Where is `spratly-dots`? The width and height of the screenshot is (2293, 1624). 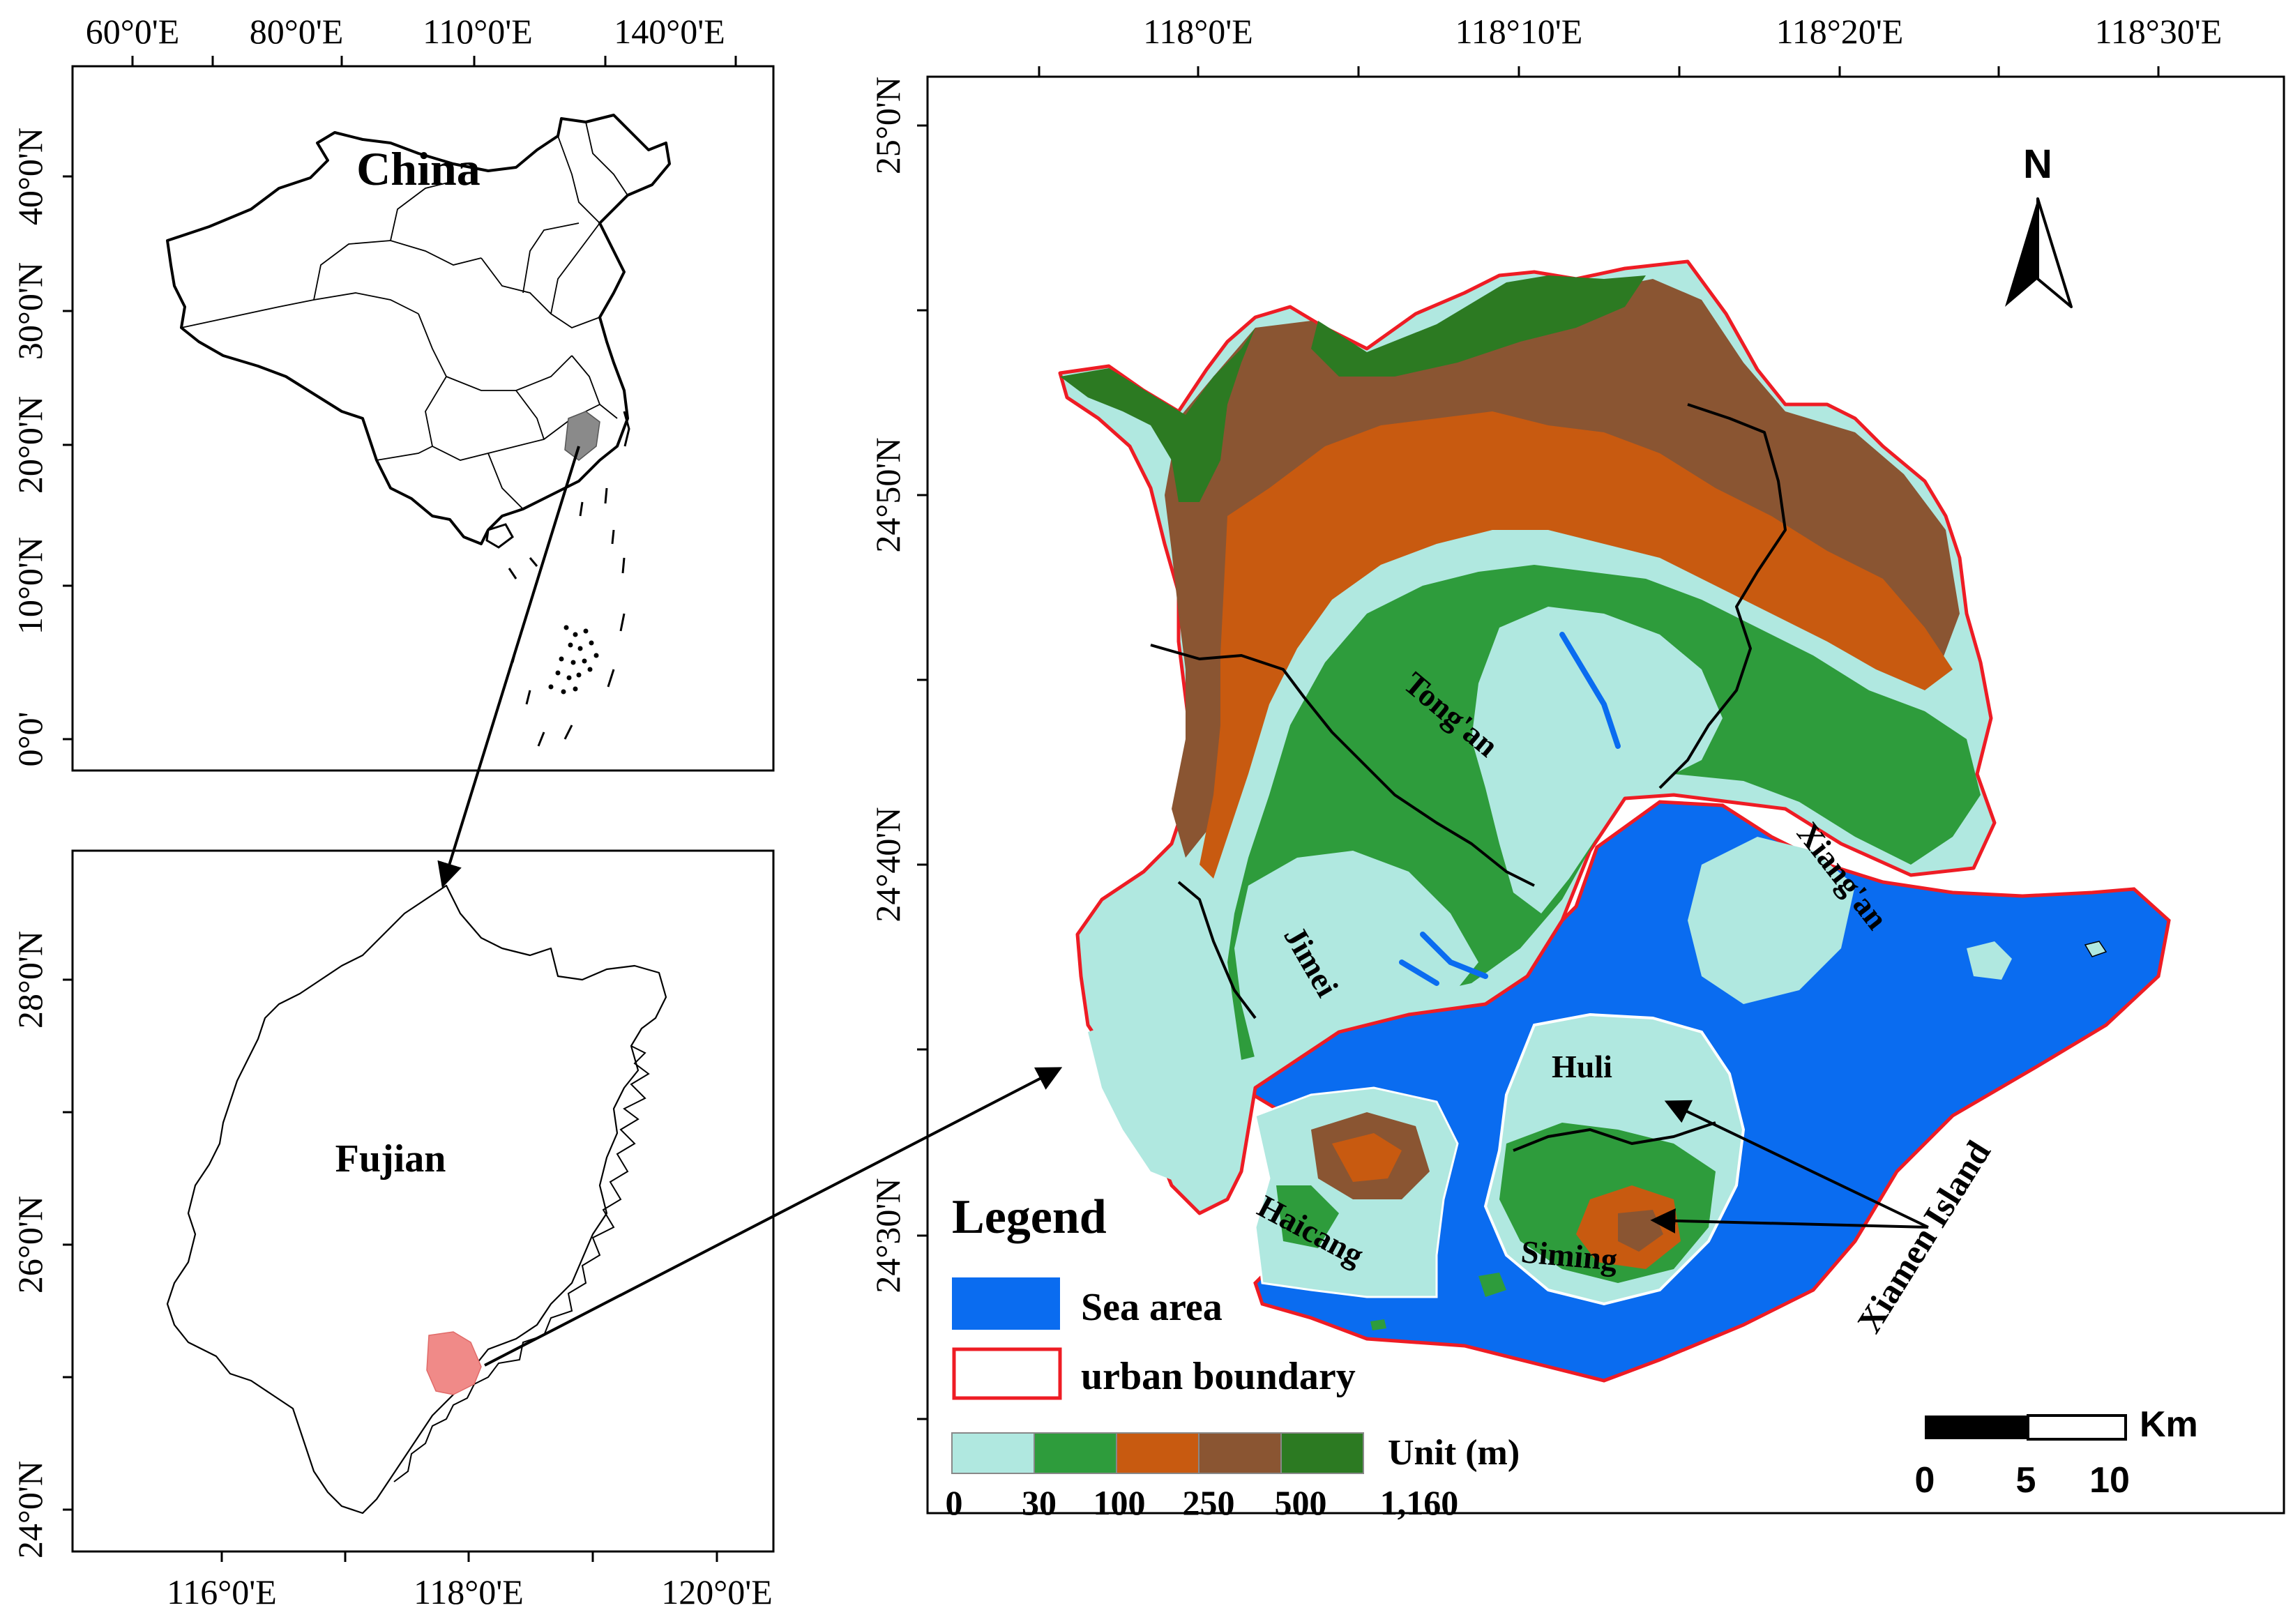 spratly-dots is located at coordinates (574, 660).